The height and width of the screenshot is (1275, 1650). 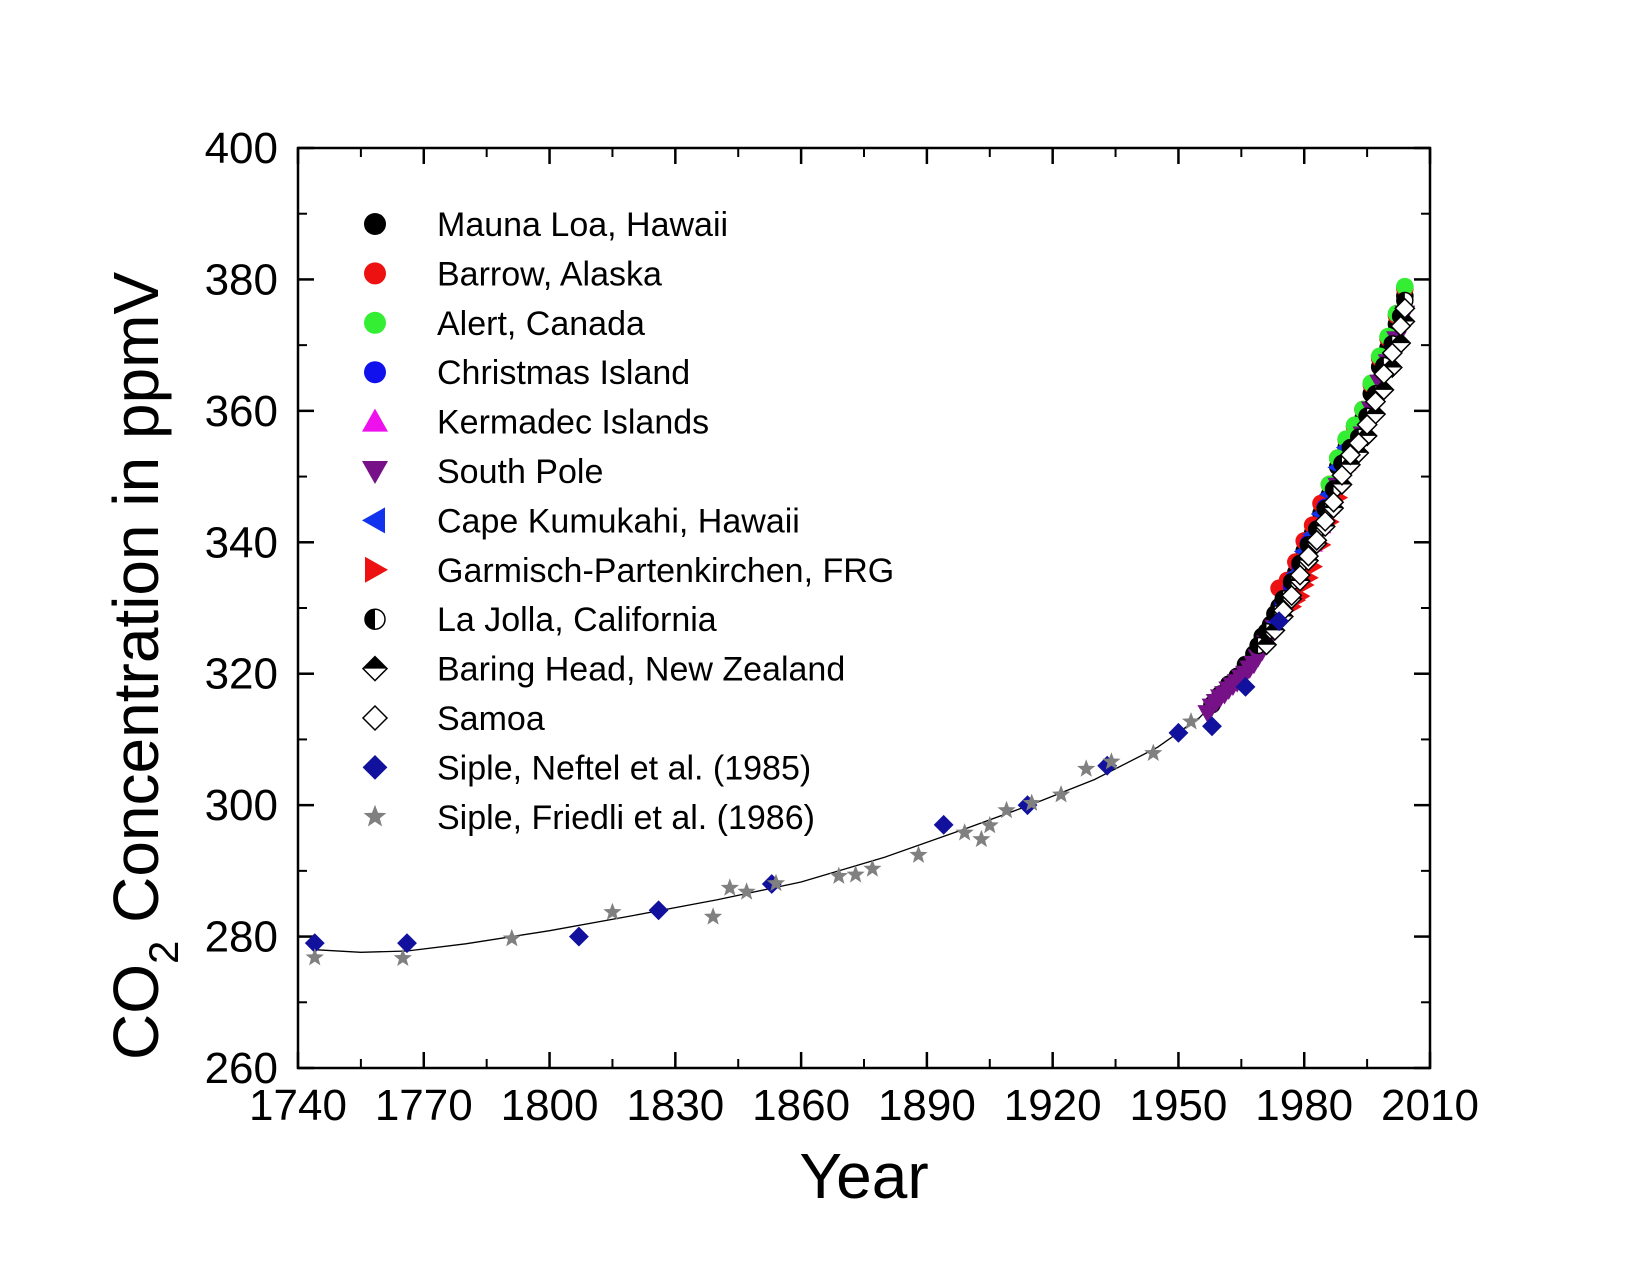 What do you see at coordinates (665, 571) in the screenshot?
I see `legend-label: Garmisch-Partenkirchen, FRG` at bounding box center [665, 571].